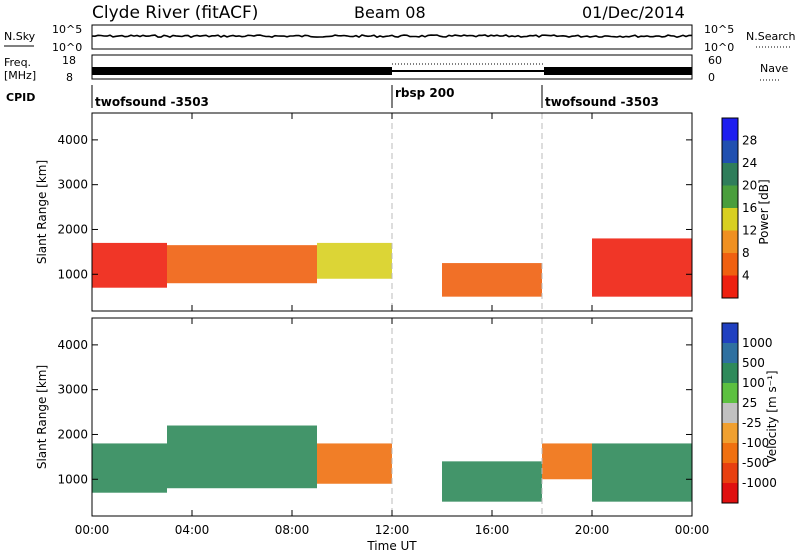 The height and width of the screenshot is (554, 800). I want to click on x-tick-label: 04:00, so click(192, 530).